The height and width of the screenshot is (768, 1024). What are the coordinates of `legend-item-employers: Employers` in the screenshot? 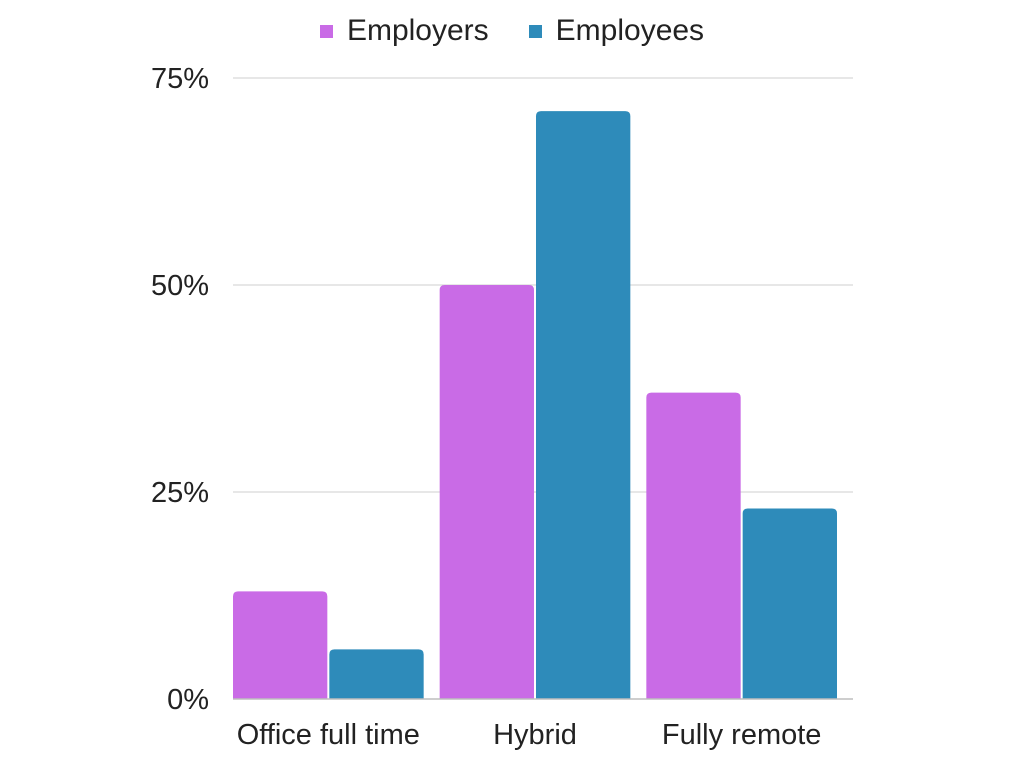 It's located at (404, 31).